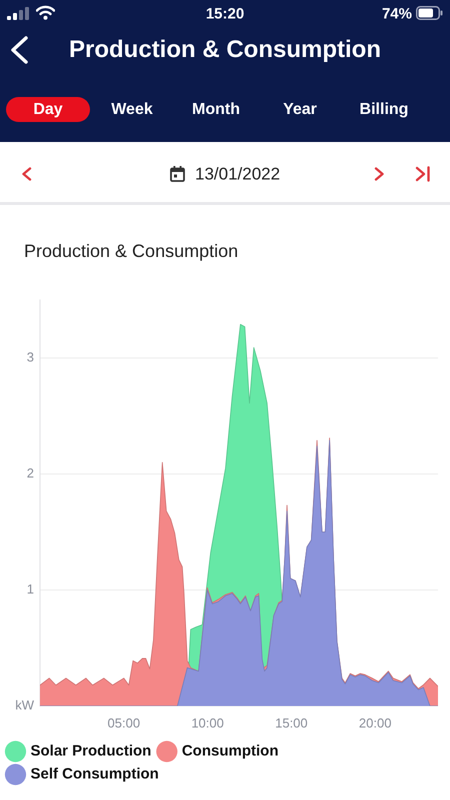 The height and width of the screenshot is (800, 450). I want to click on x-tick-label: 05:00, so click(124, 722).